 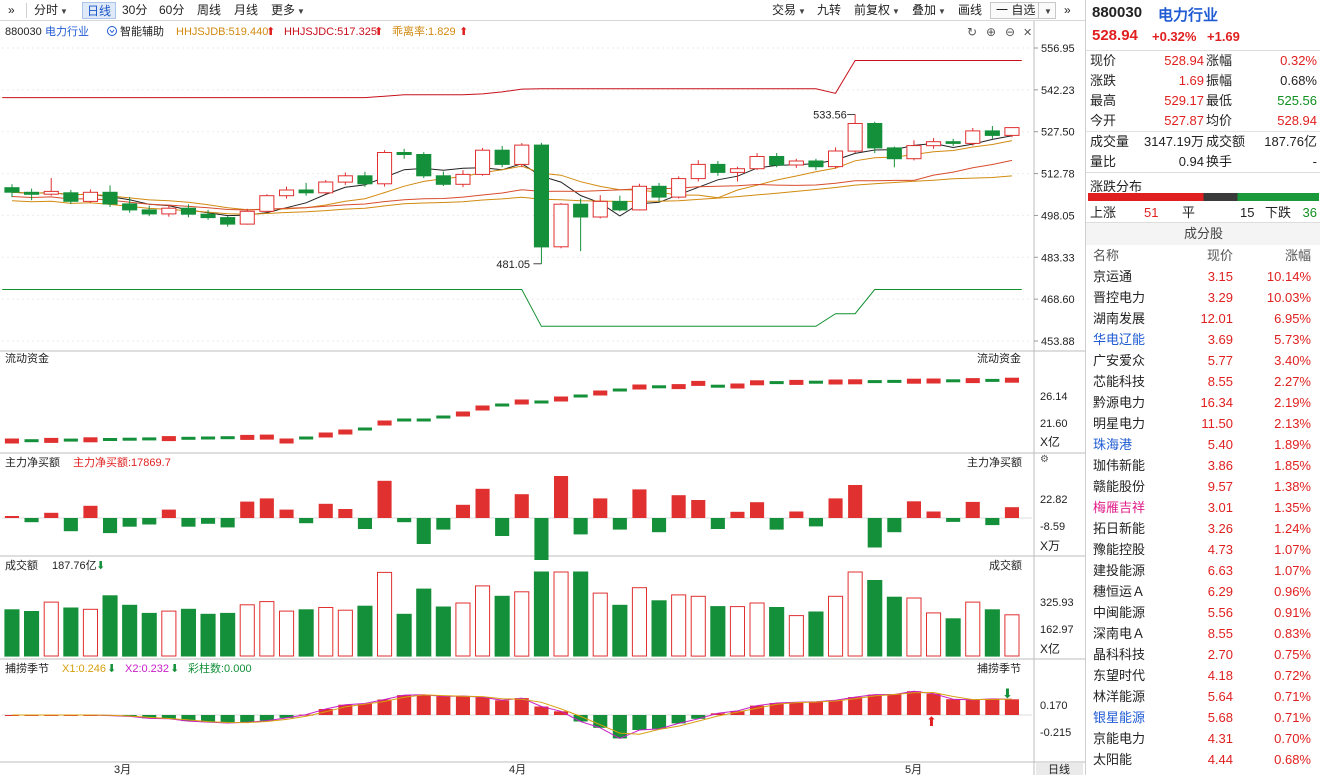 I want to click on up-arrow-icon: ⬆, so click(x=463, y=32).